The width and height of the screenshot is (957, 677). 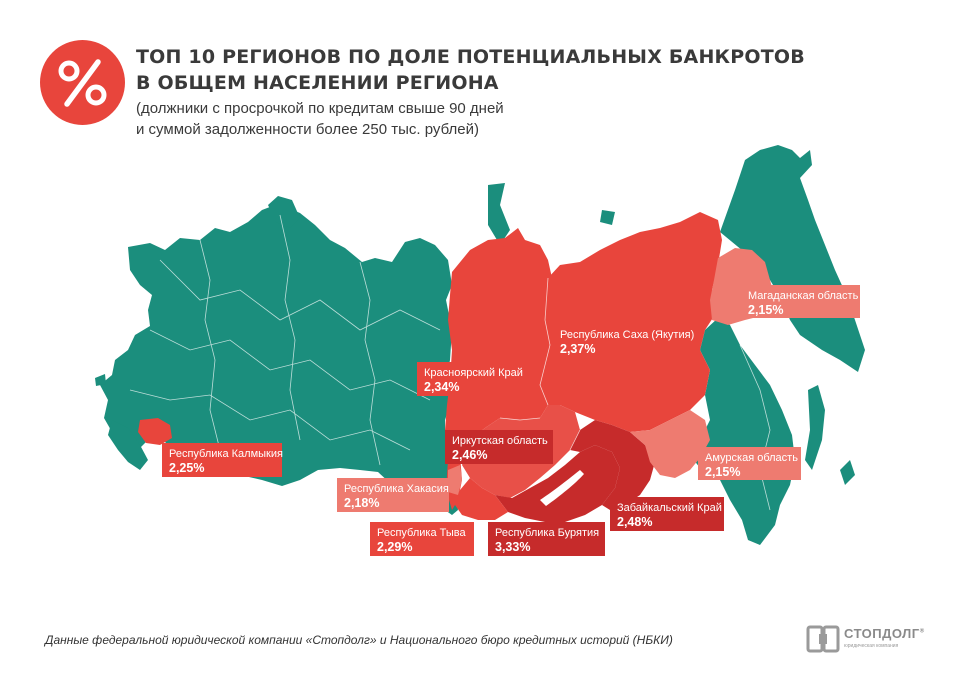 What do you see at coordinates (513, 547) in the screenshot?
I see `label-value: 3,33%` at bounding box center [513, 547].